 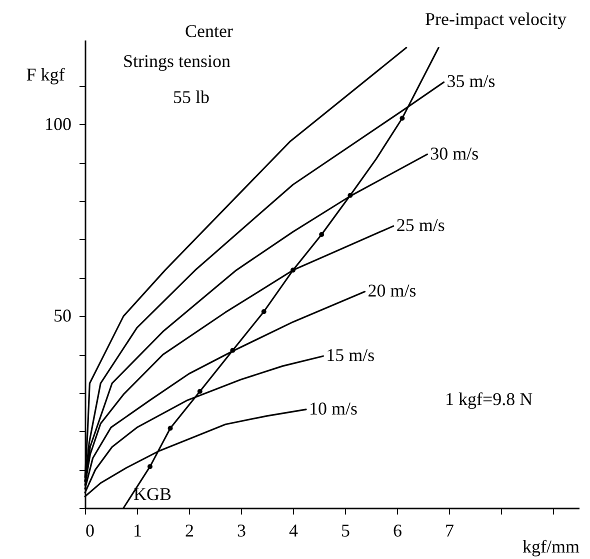 I want to click on x-tick-label: 3, so click(x=241, y=530).